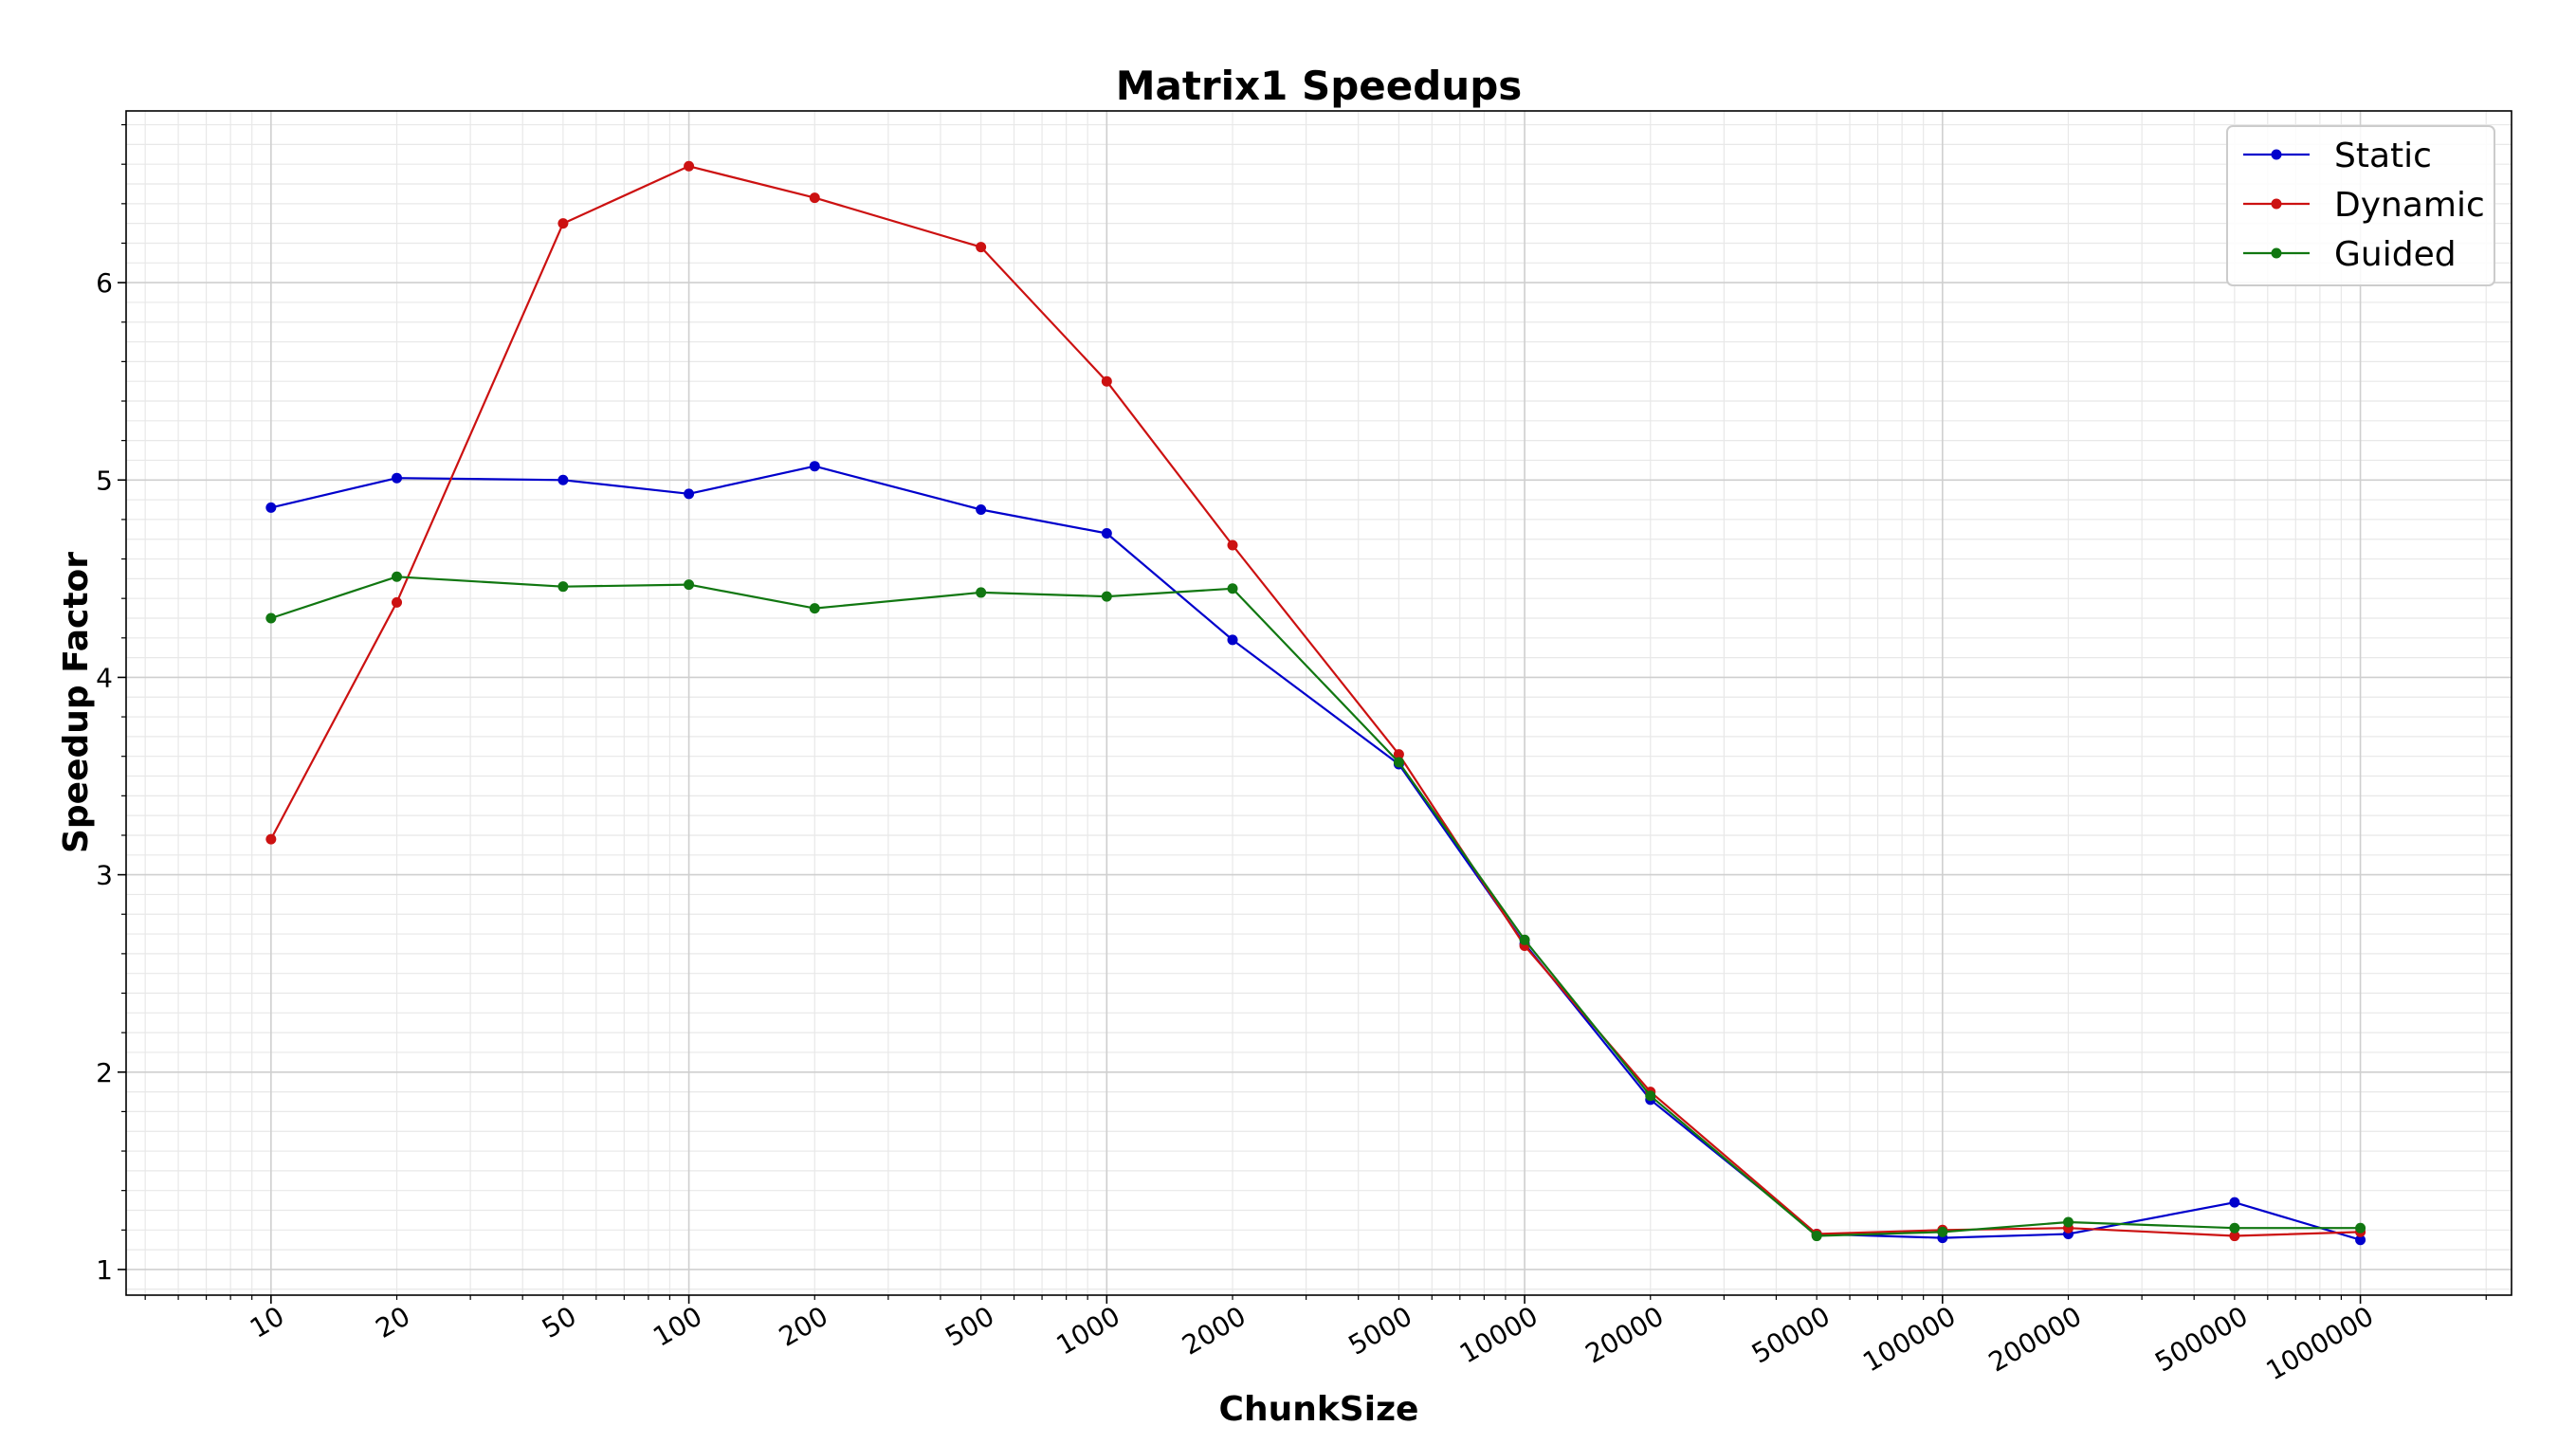 This screenshot has width=2576, height=1444. Describe the element at coordinates (2276, 204) in the screenshot. I see `legend-marker-dynamic` at that location.